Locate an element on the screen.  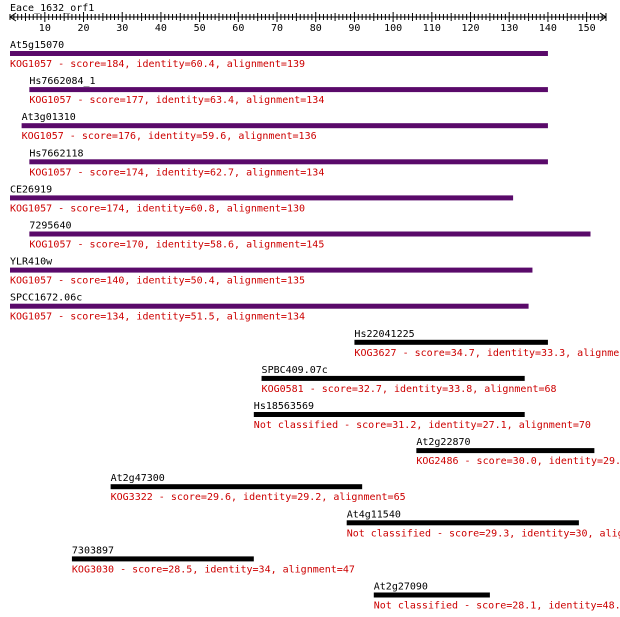
hit-name: YLR410w is located at coordinates (31, 262).